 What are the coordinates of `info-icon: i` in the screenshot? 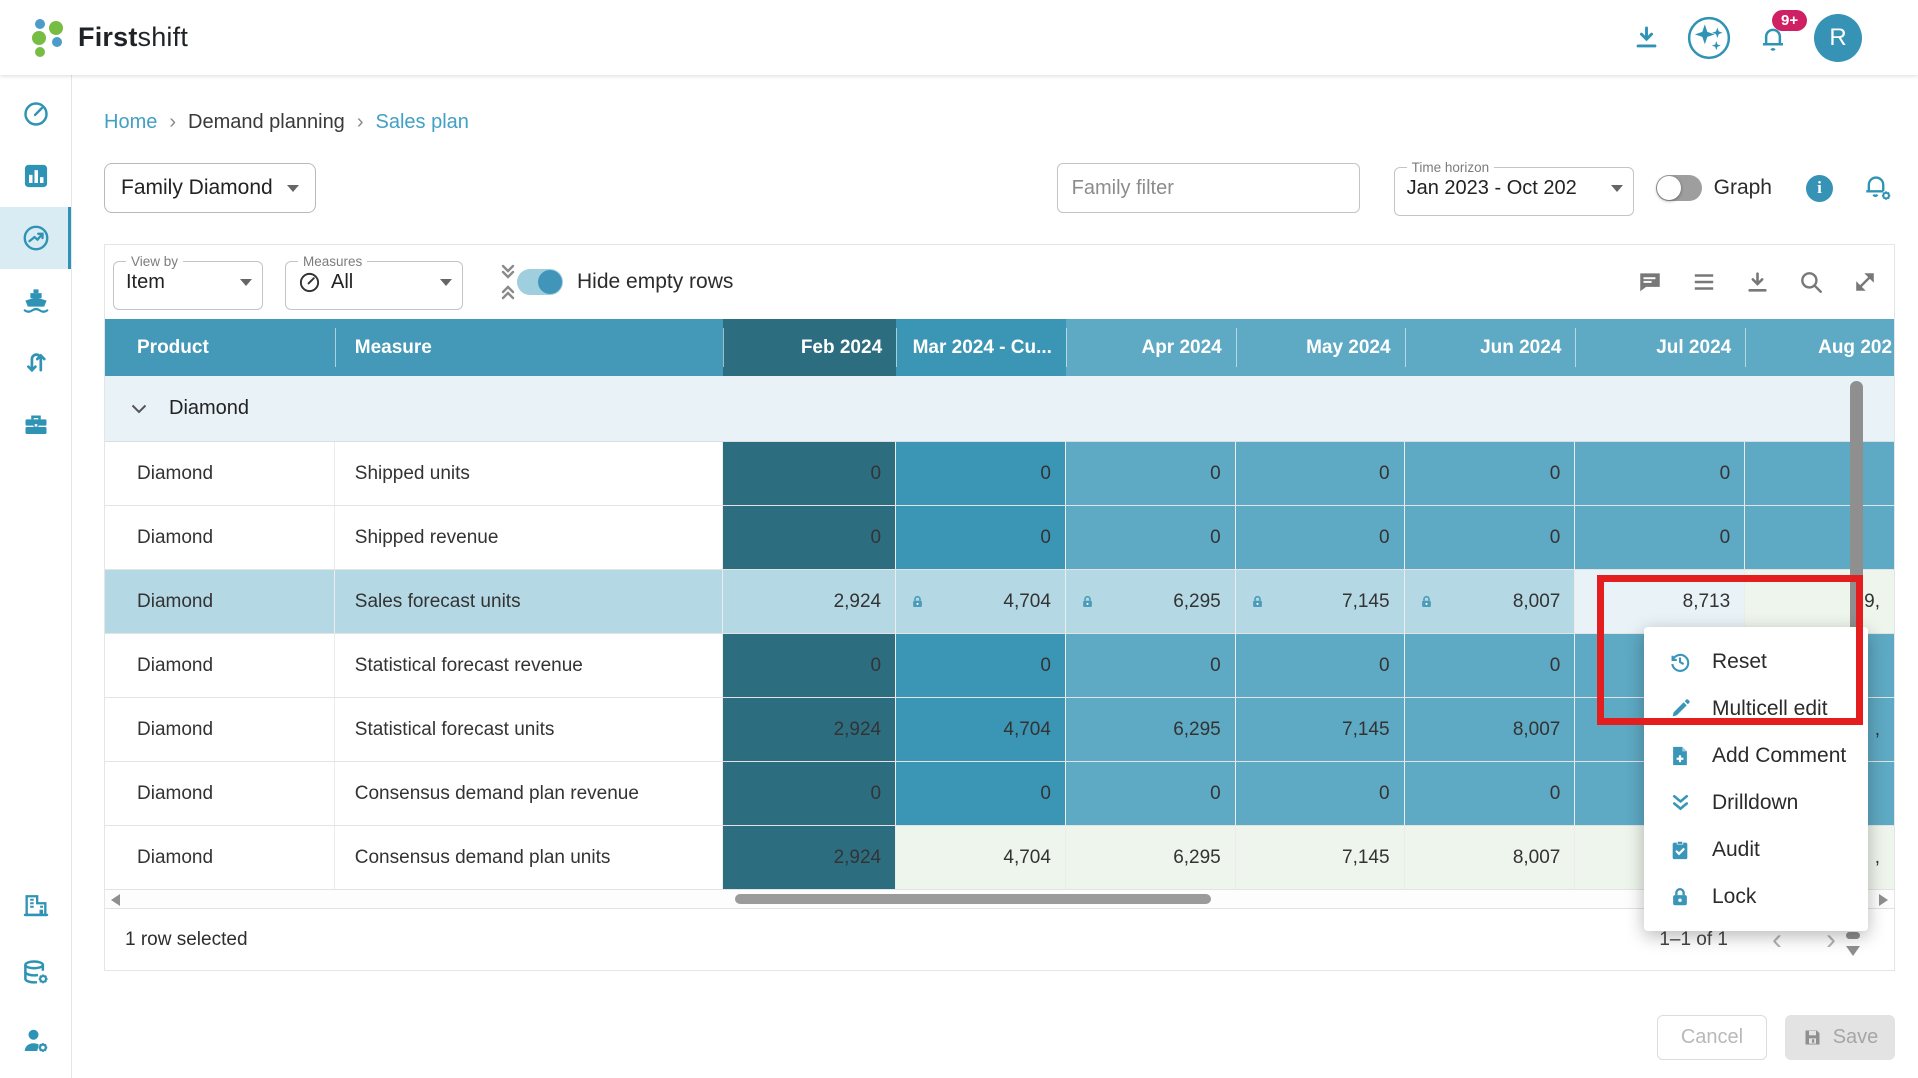 It's located at (1819, 188).